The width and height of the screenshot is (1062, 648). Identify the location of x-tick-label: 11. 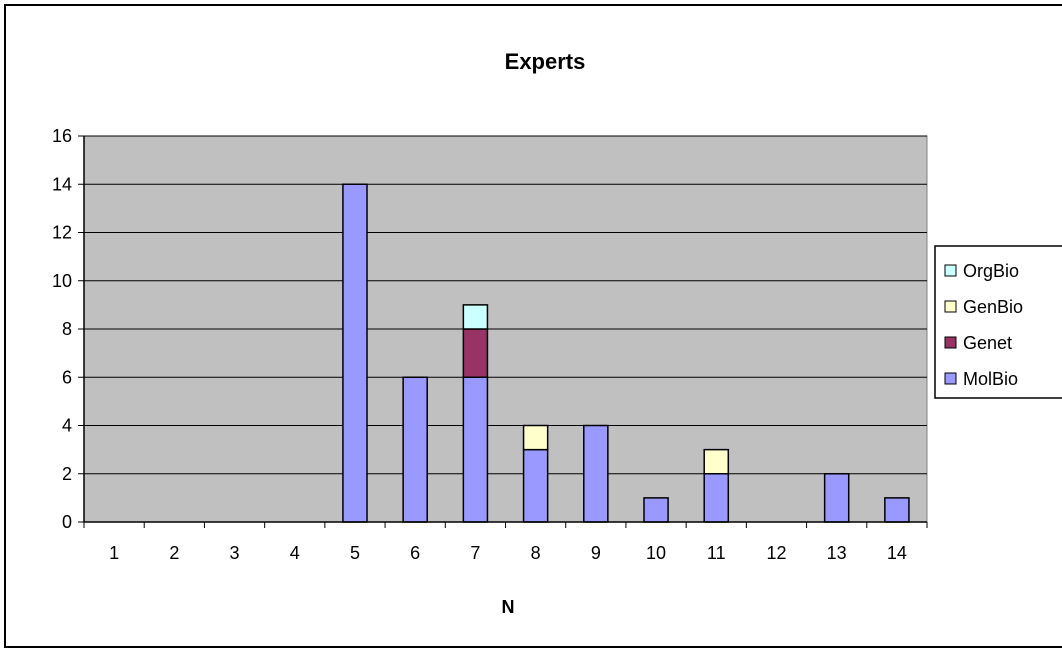
(716, 553).